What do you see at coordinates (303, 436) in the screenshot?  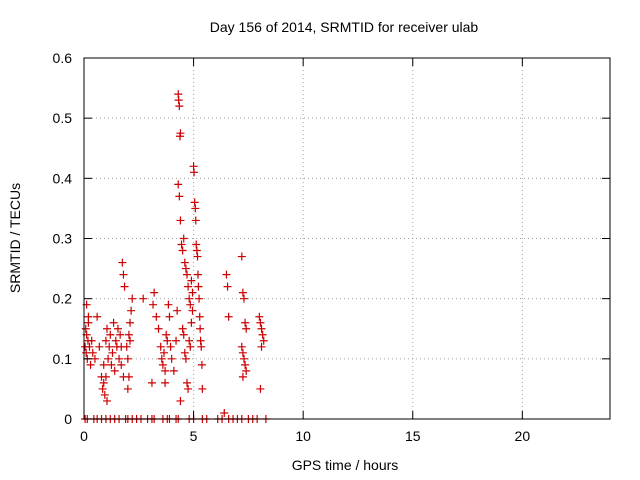 I see `x-tick-label: 10` at bounding box center [303, 436].